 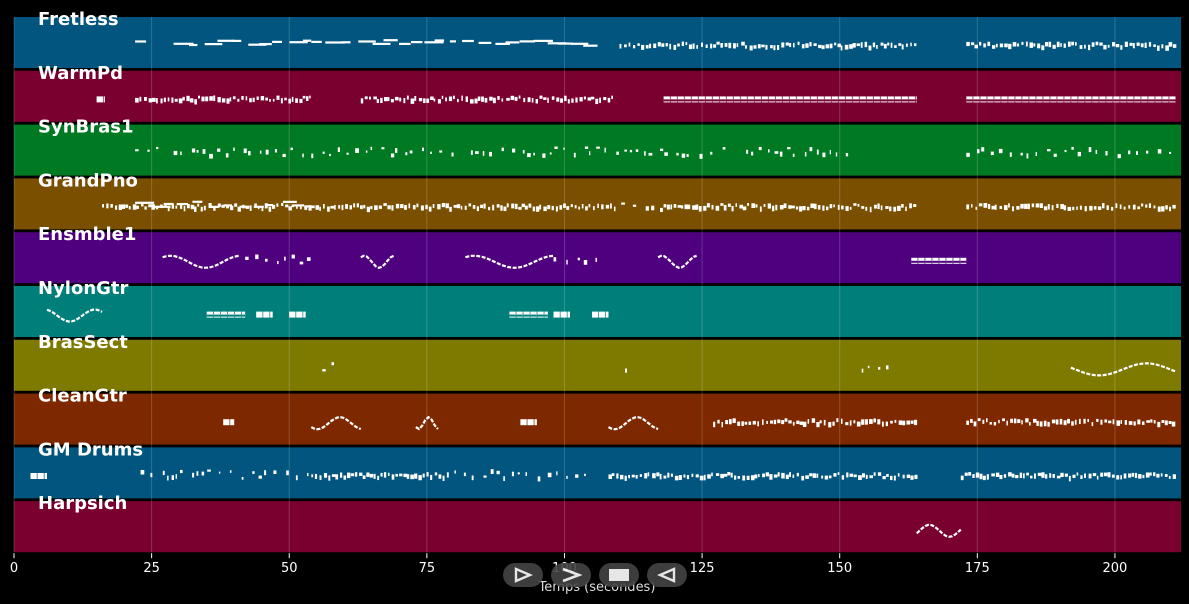 What do you see at coordinates (839, 568) in the screenshot?
I see `x-tick-label-6: 150` at bounding box center [839, 568].